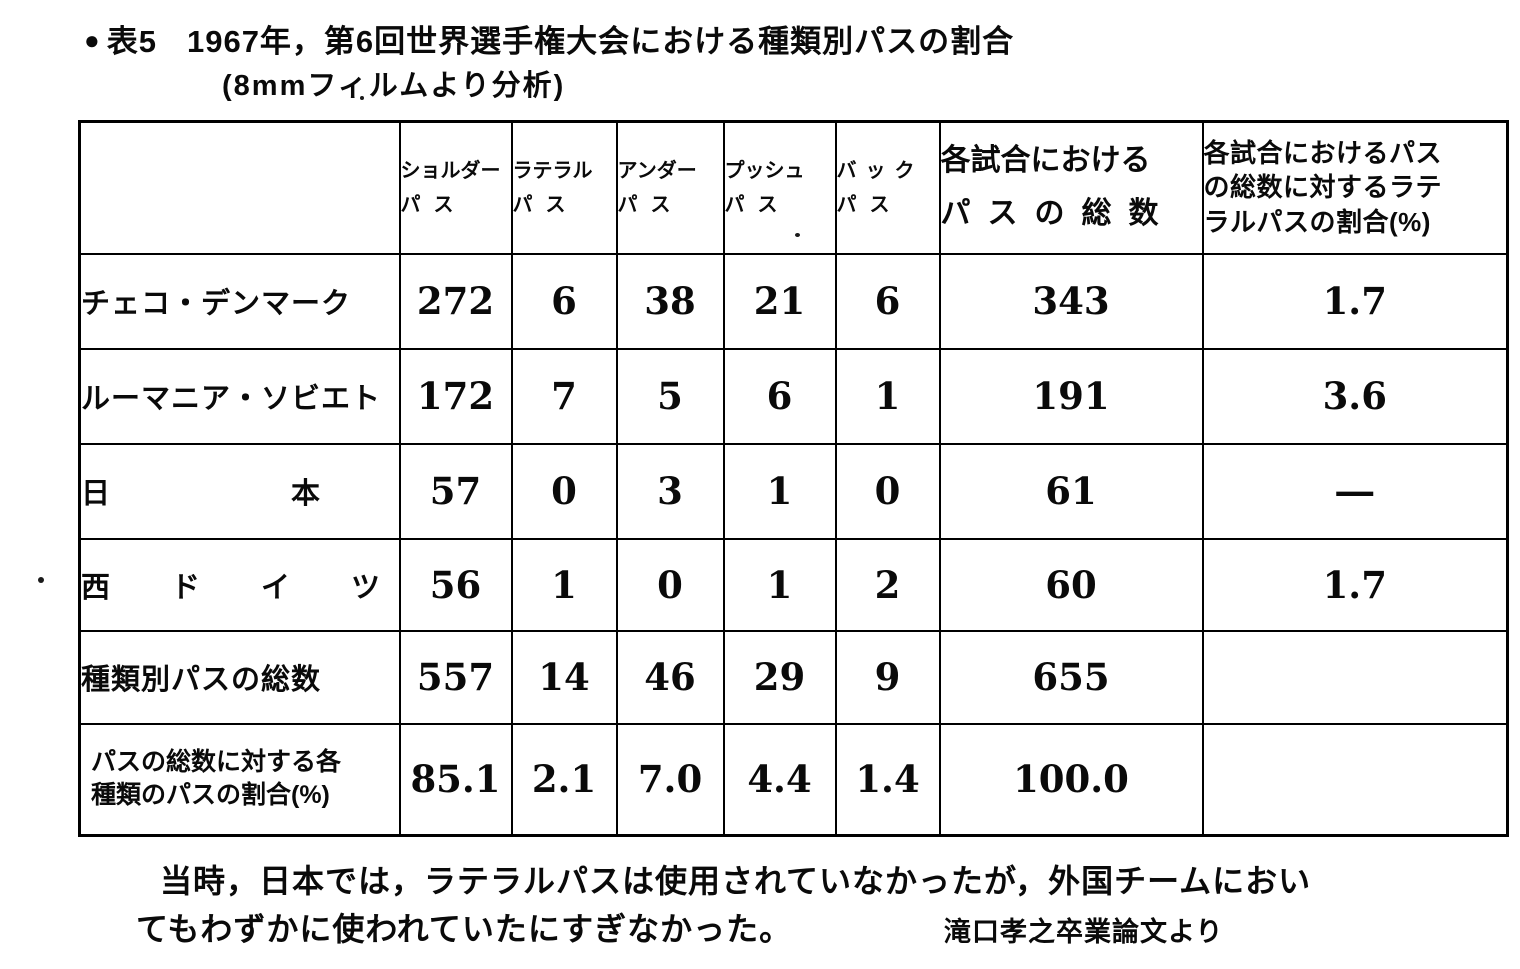  What do you see at coordinates (455, 396) in the screenshot?
I see `cell-value: 172` at bounding box center [455, 396].